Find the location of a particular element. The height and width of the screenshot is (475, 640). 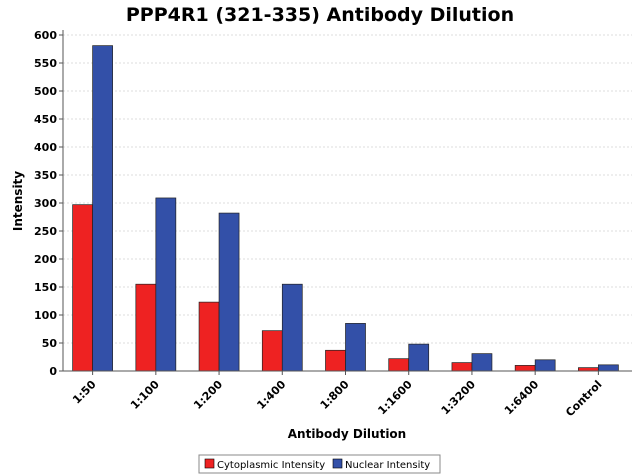

x-tick-label: 1:100 is located at coordinates (145, 395).